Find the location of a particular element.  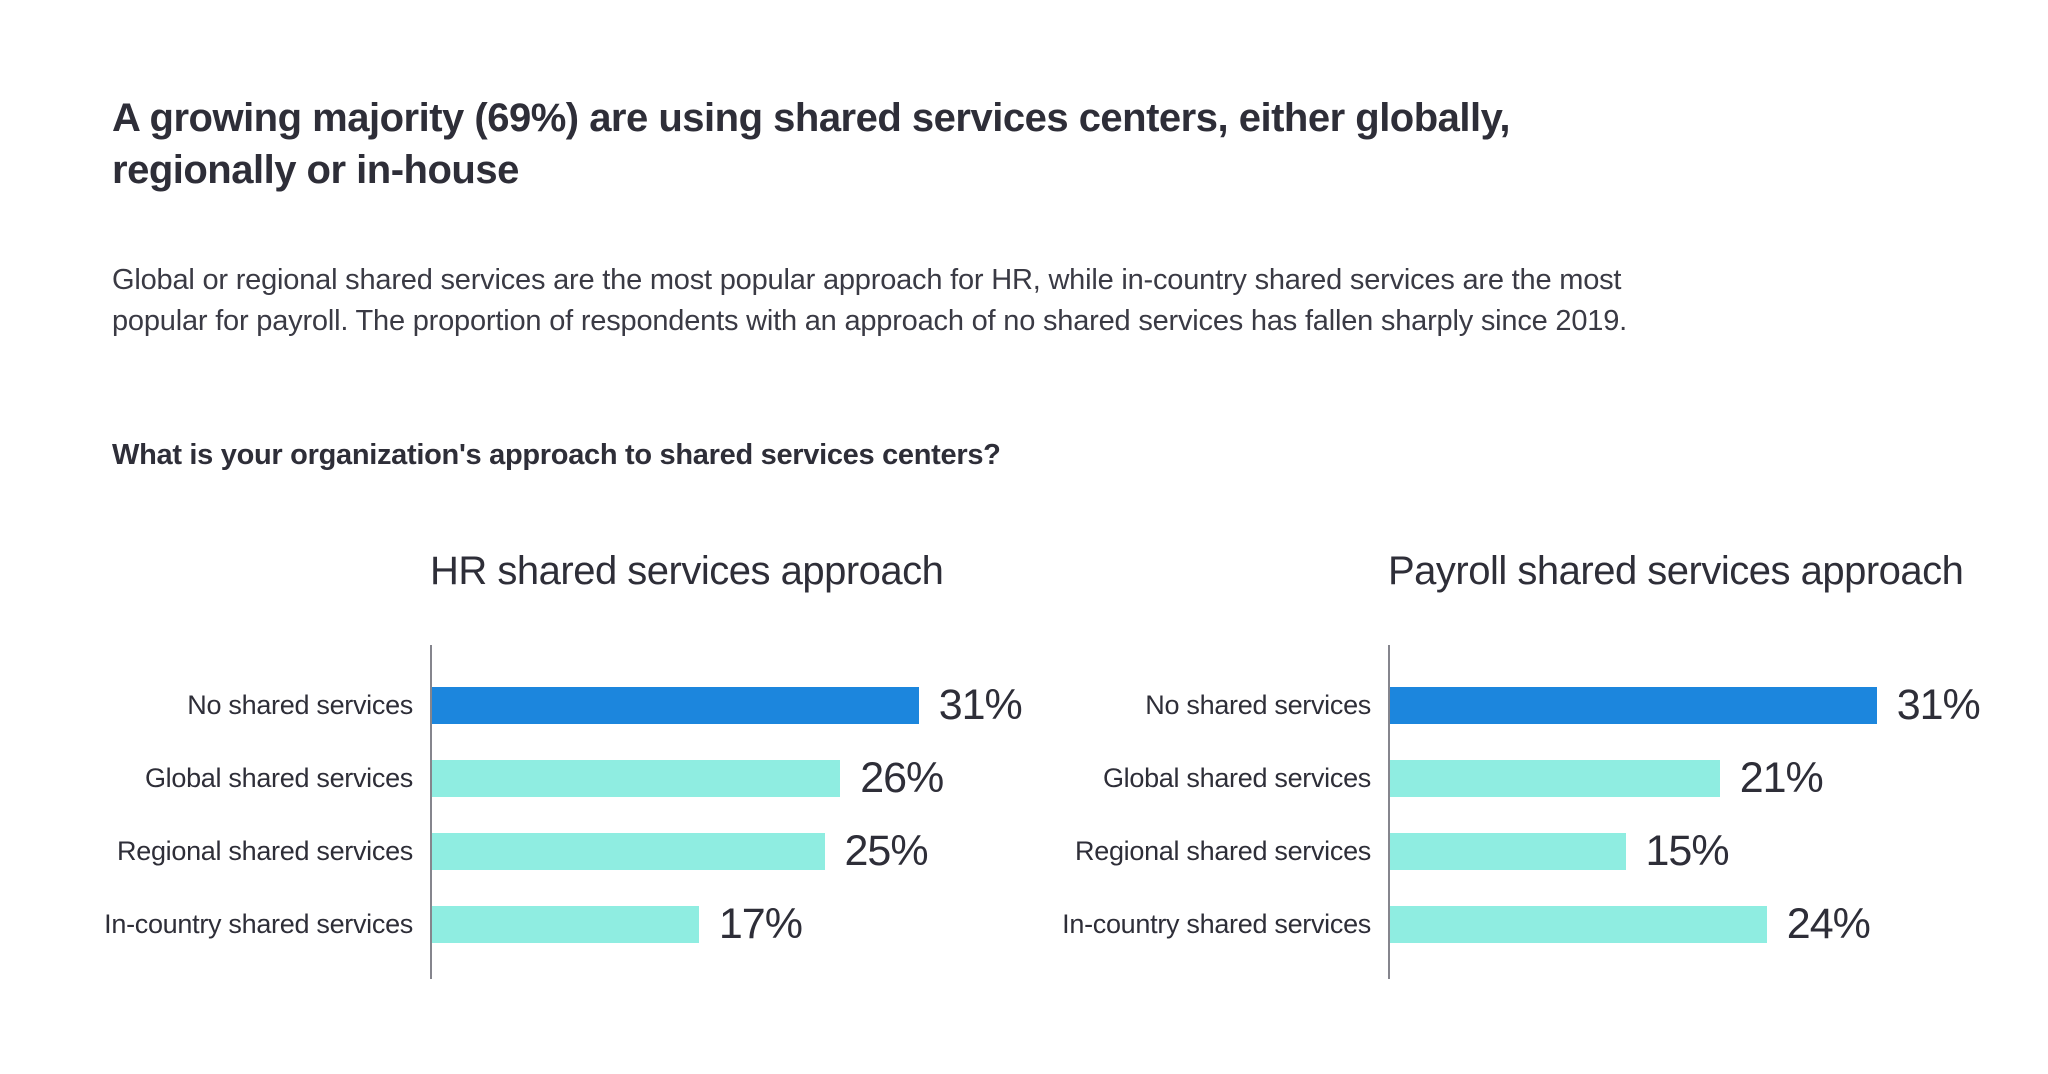

hr-chart-title: HR shared services approach is located at coordinates (687, 571).